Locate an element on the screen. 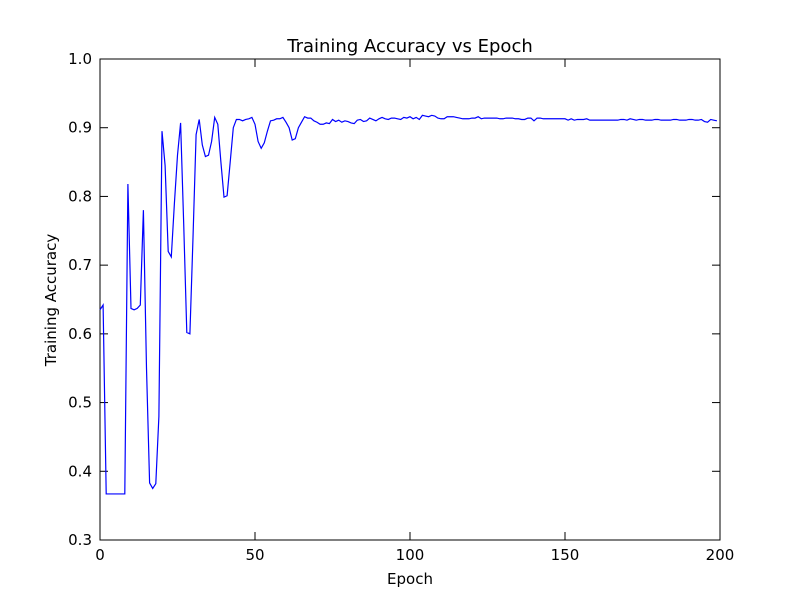 The image size is (800, 600). y-tick-label: 0.3 is located at coordinates (80, 540).